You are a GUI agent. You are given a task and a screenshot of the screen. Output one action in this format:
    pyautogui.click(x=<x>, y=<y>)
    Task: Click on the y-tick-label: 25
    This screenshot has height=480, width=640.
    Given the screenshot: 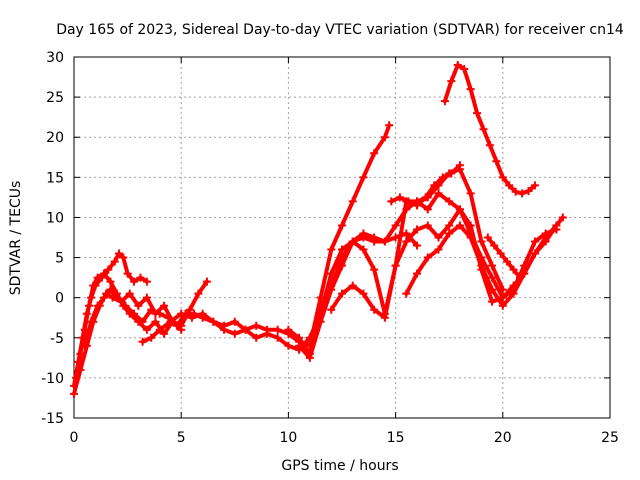 What is the action you would take?
    pyautogui.click(x=55, y=98)
    